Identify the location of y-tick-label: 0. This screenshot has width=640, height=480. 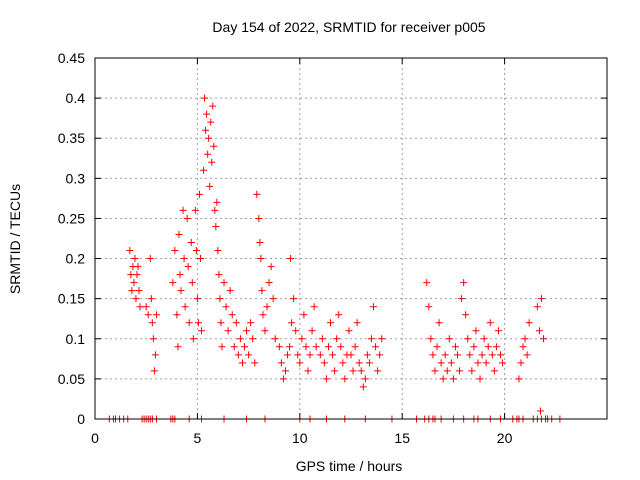
(81, 419).